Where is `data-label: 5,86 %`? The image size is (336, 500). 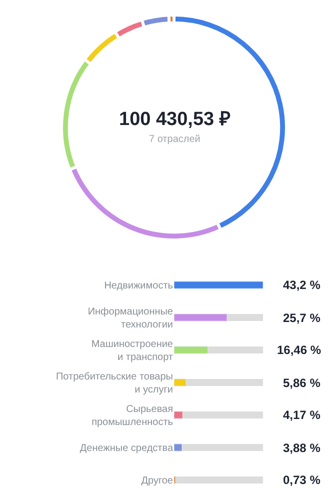 data-label: 5,86 % is located at coordinates (302, 383).